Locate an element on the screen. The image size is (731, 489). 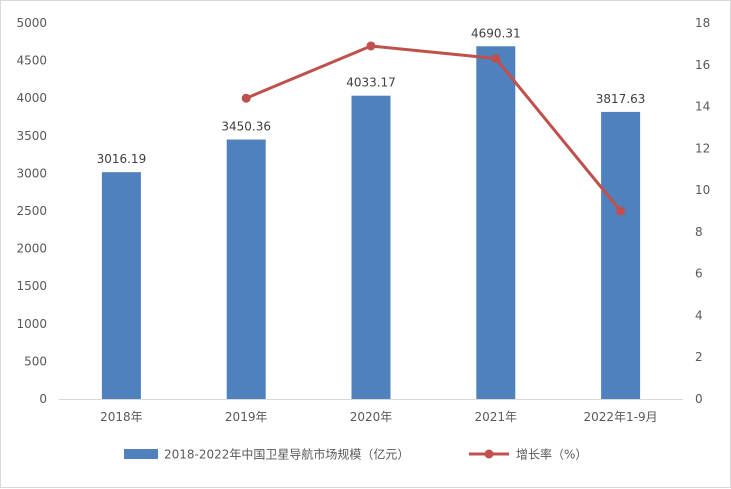
bar-data-label: 3817.63 is located at coordinates (621, 99).